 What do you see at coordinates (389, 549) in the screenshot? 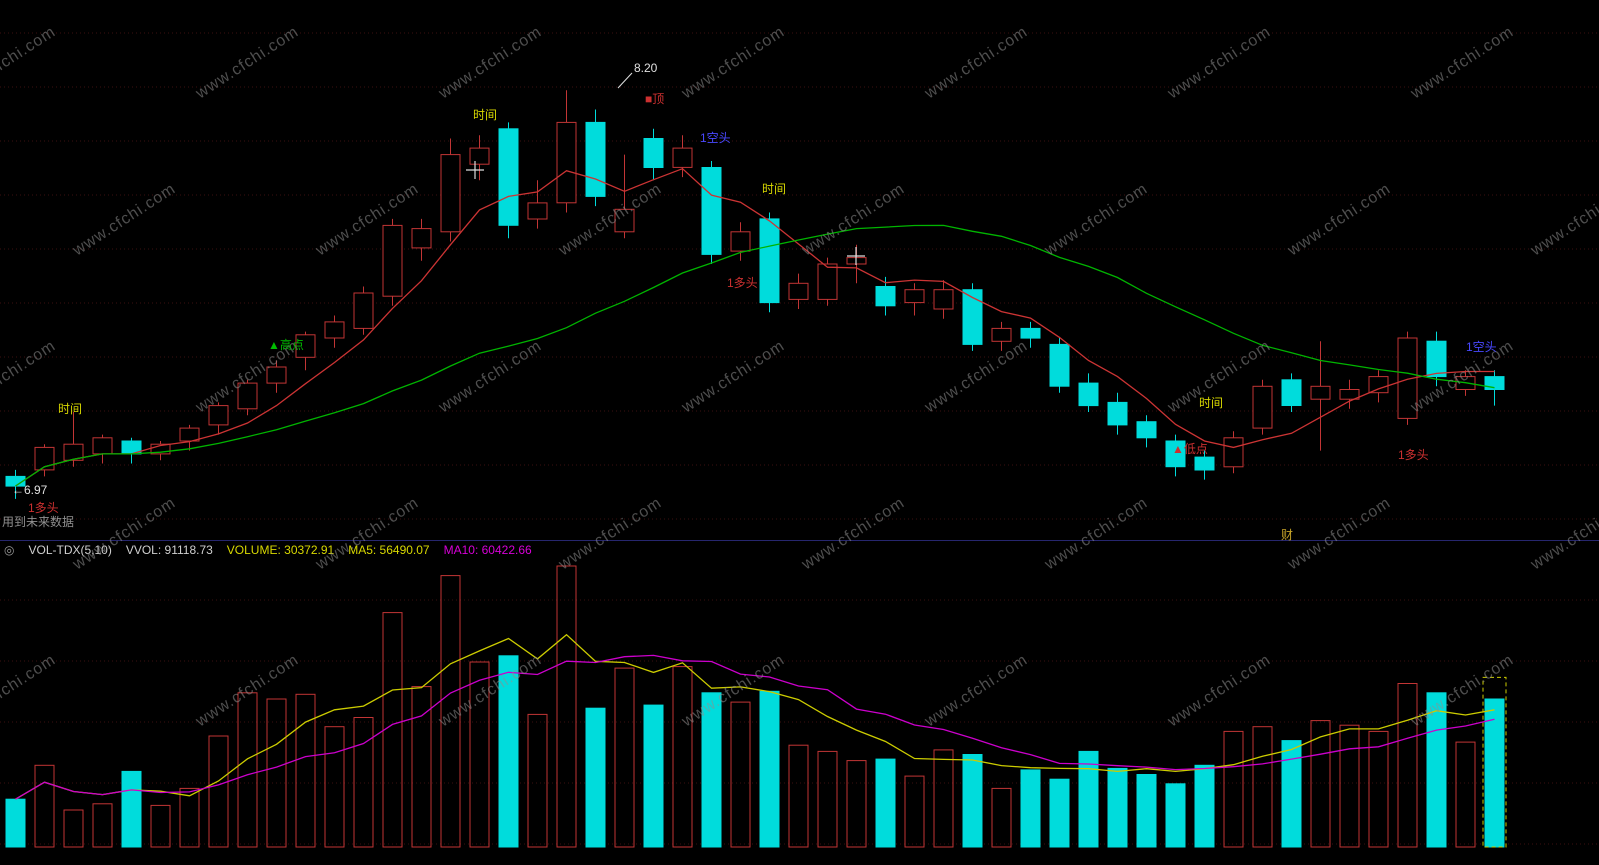
I see `ma5-value: MA5: 56490.07` at bounding box center [389, 549].